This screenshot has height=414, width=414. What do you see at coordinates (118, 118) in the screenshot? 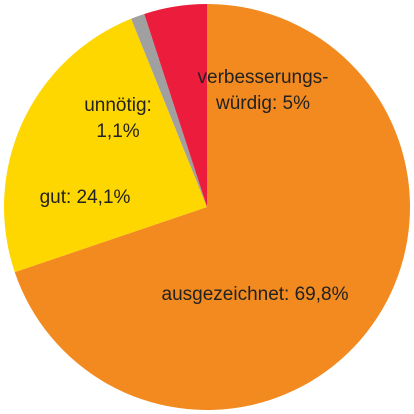
I see `slice-label-unnötig: unnötig: 1,1%` at bounding box center [118, 118].